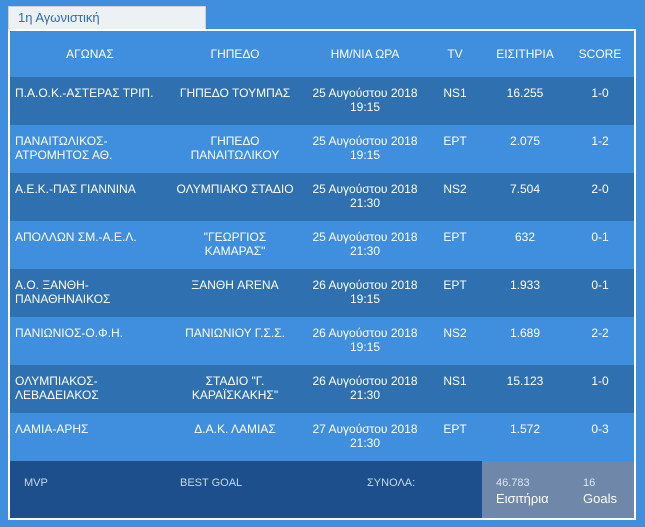  I want to click on datetime-cell-line: 27 Αυγούστου 2018, so click(365, 429).